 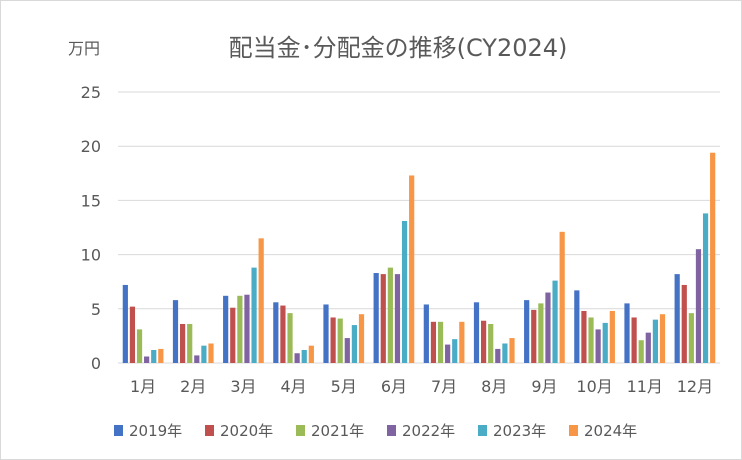 I want to click on x-tick-label: 6月, so click(x=394, y=386).